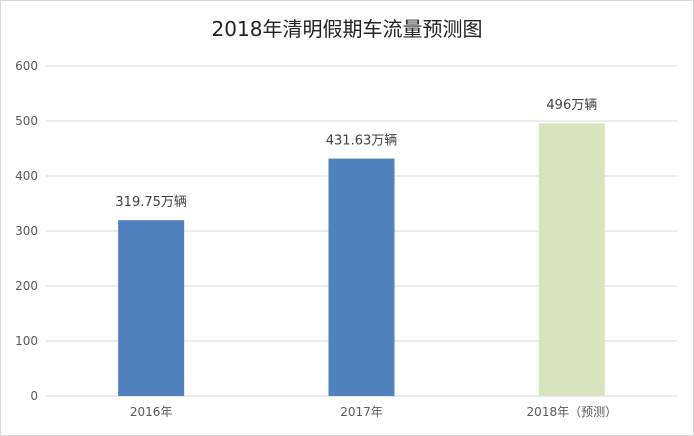 This screenshot has height=436, width=694. I want to click on chart-title: 2018年清明假期车流量预测图, so click(347, 29).